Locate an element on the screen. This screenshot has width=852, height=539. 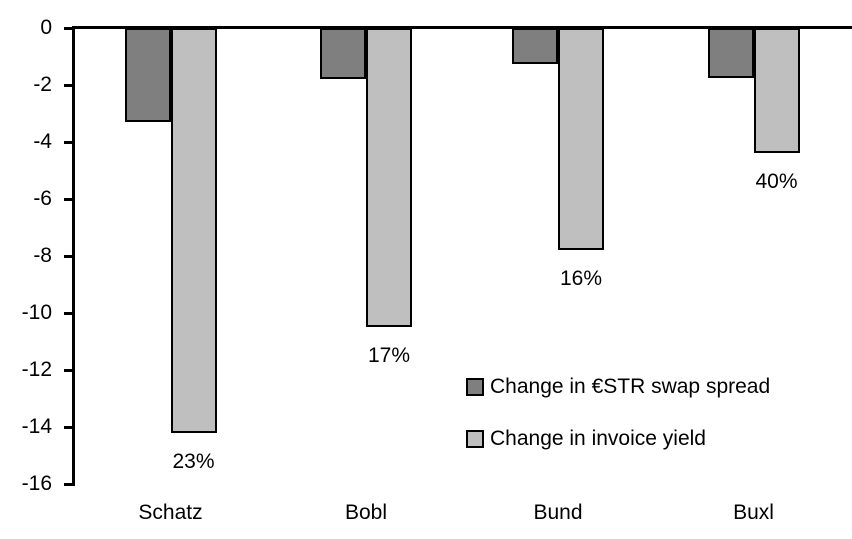
bar-bund-swap-spread is located at coordinates (535, 46).